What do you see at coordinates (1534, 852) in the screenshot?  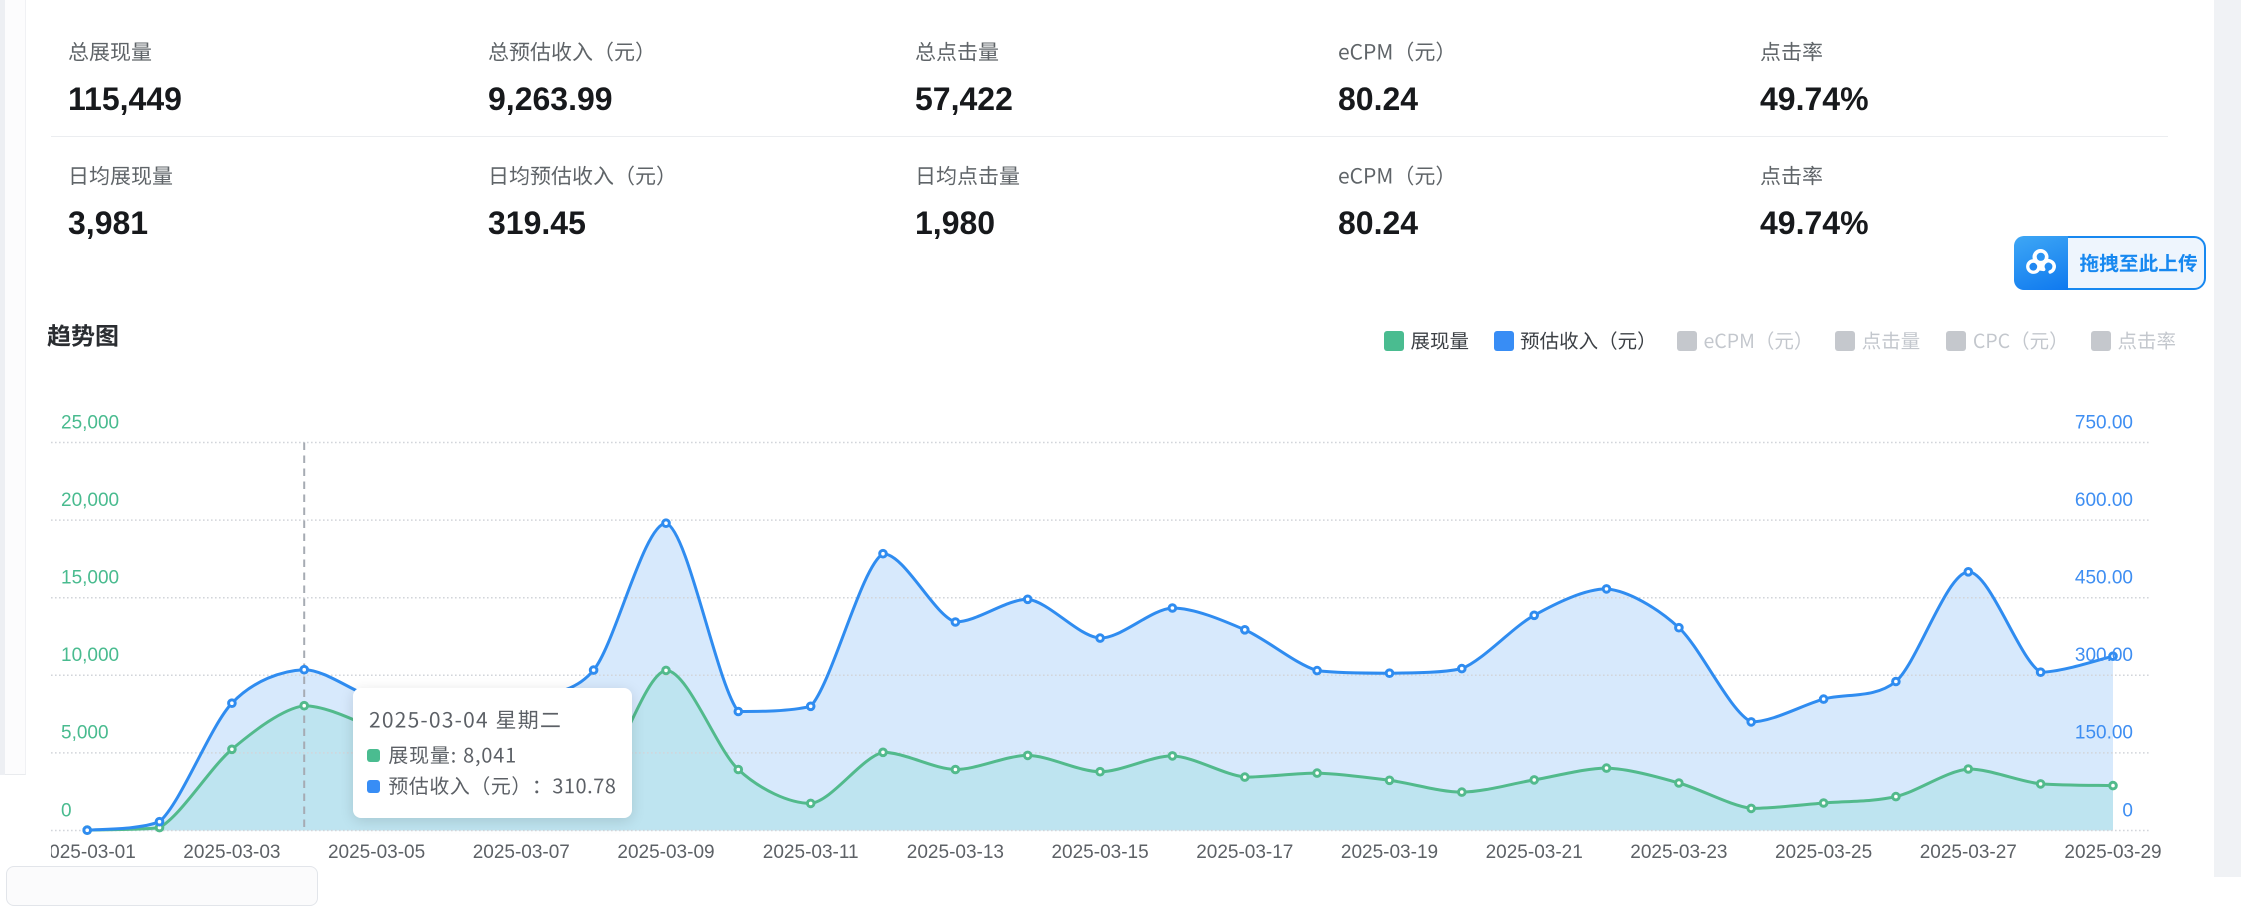 I see `svg-text: 2025-03-21` at bounding box center [1534, 852].